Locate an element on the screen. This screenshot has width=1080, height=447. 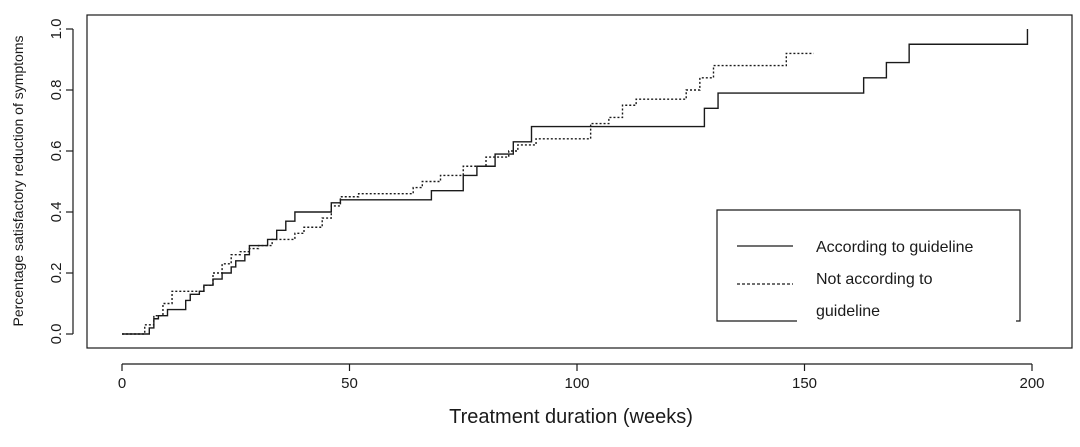
x-tick-label: 0 is located at coordinates (122, 383).